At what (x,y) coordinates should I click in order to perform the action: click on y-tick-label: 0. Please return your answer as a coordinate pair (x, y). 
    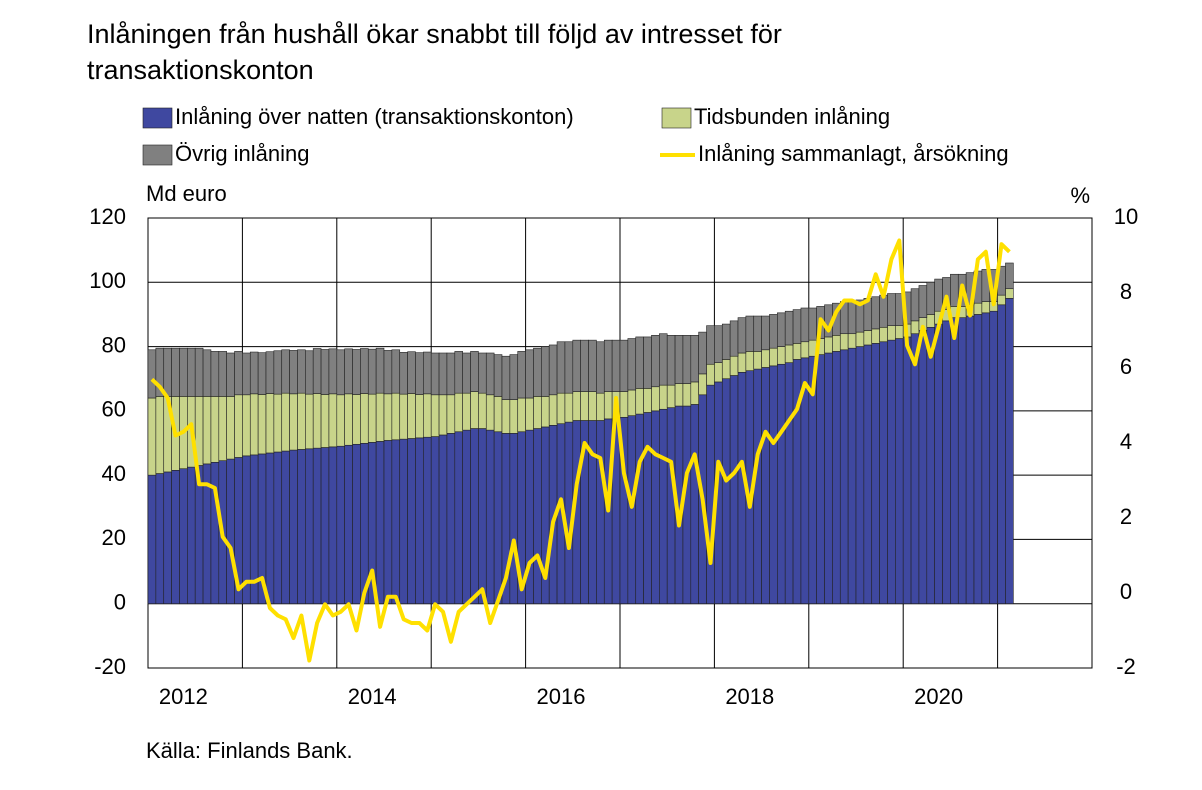
    Looking at the image, I should click on (120, 602).